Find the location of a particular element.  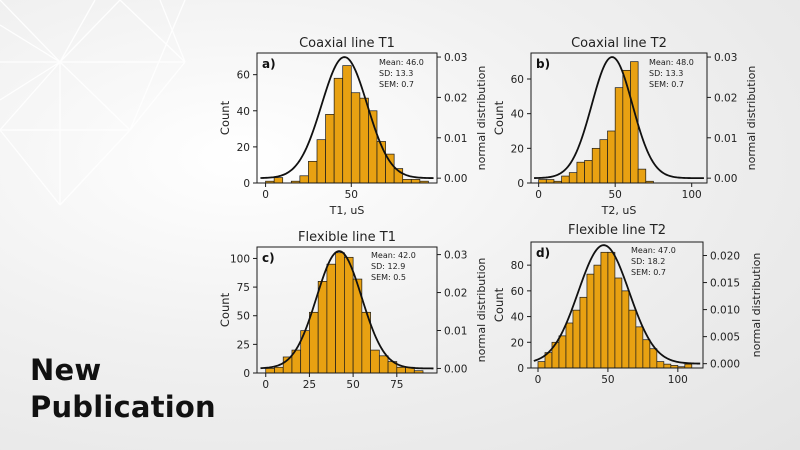

headline: New Publication is located at coordinates (123, 389).